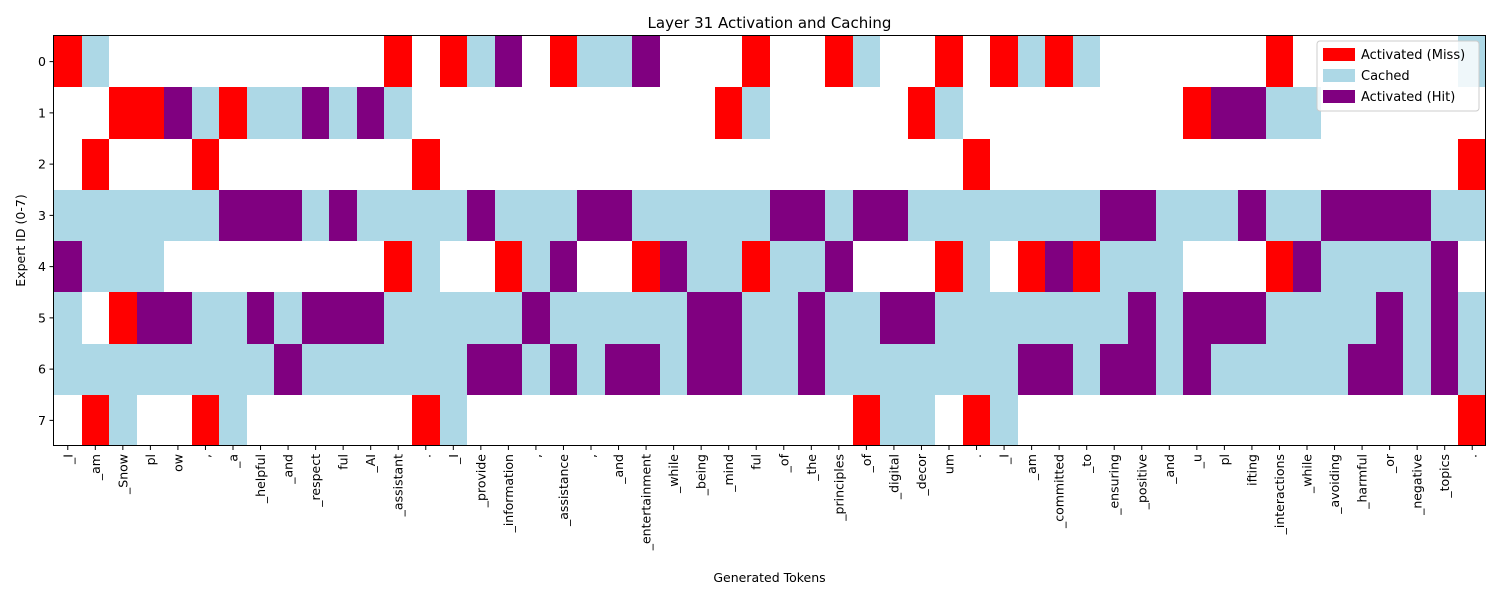 The image size is (1500, 600). What do you see at coordinates (949, 464) in the screenshot?
I see `x-tick-label: um` at bounding box center [949, 464].